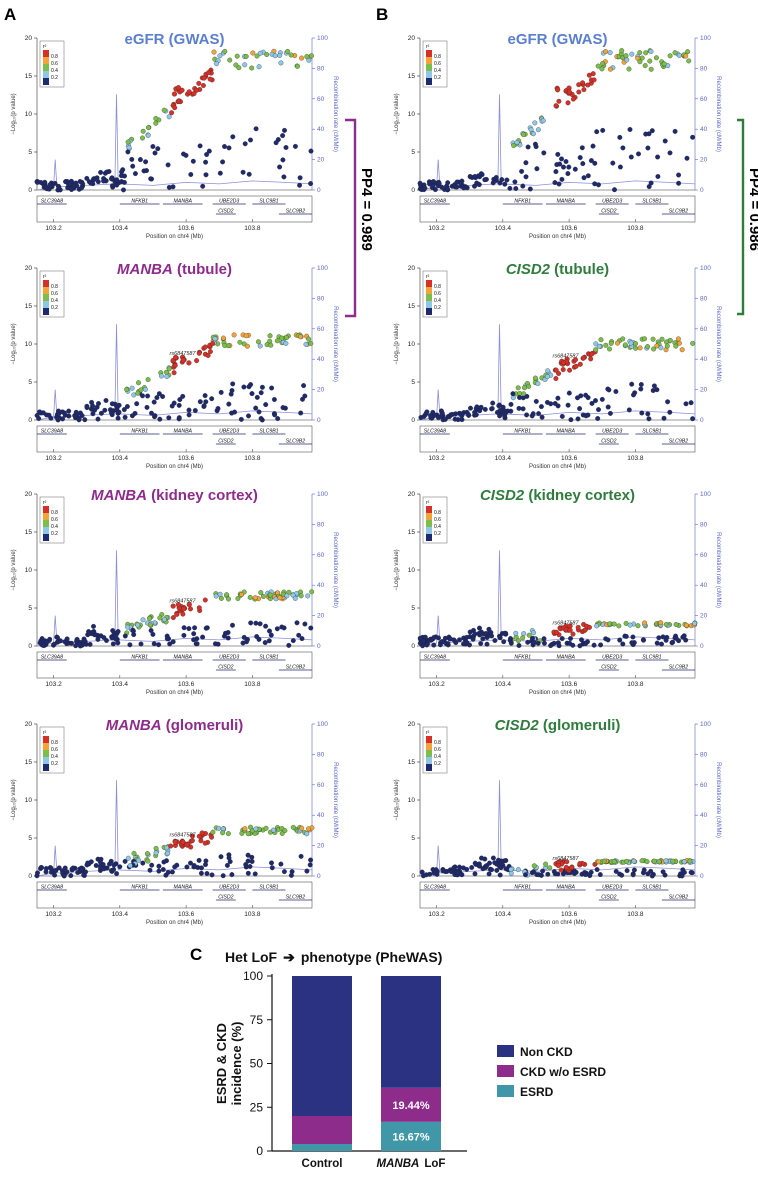  What do you see at coordinates (412, 800) in the screenshot?
I see `y-tick-label: 10` at bounding box center [412, 800].